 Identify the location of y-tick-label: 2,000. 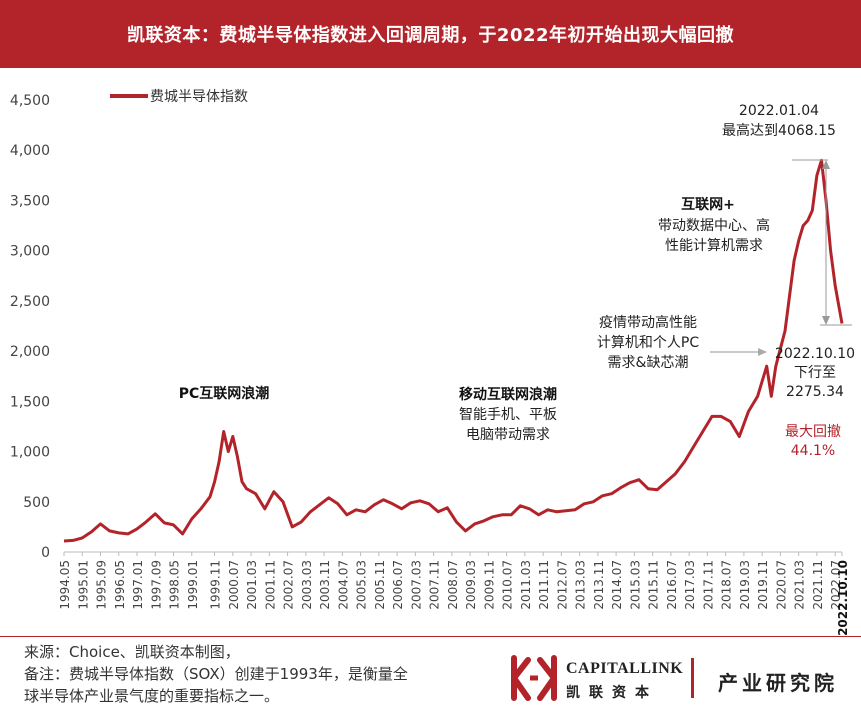
(30, 352).